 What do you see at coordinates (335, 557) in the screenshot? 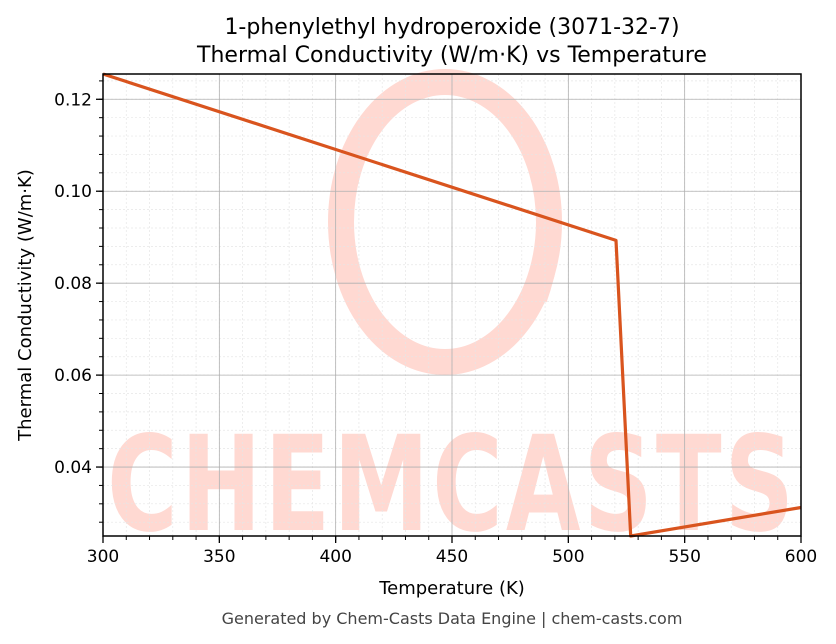
I see `x-tick-label: 400` at bounding box center [335, 557].